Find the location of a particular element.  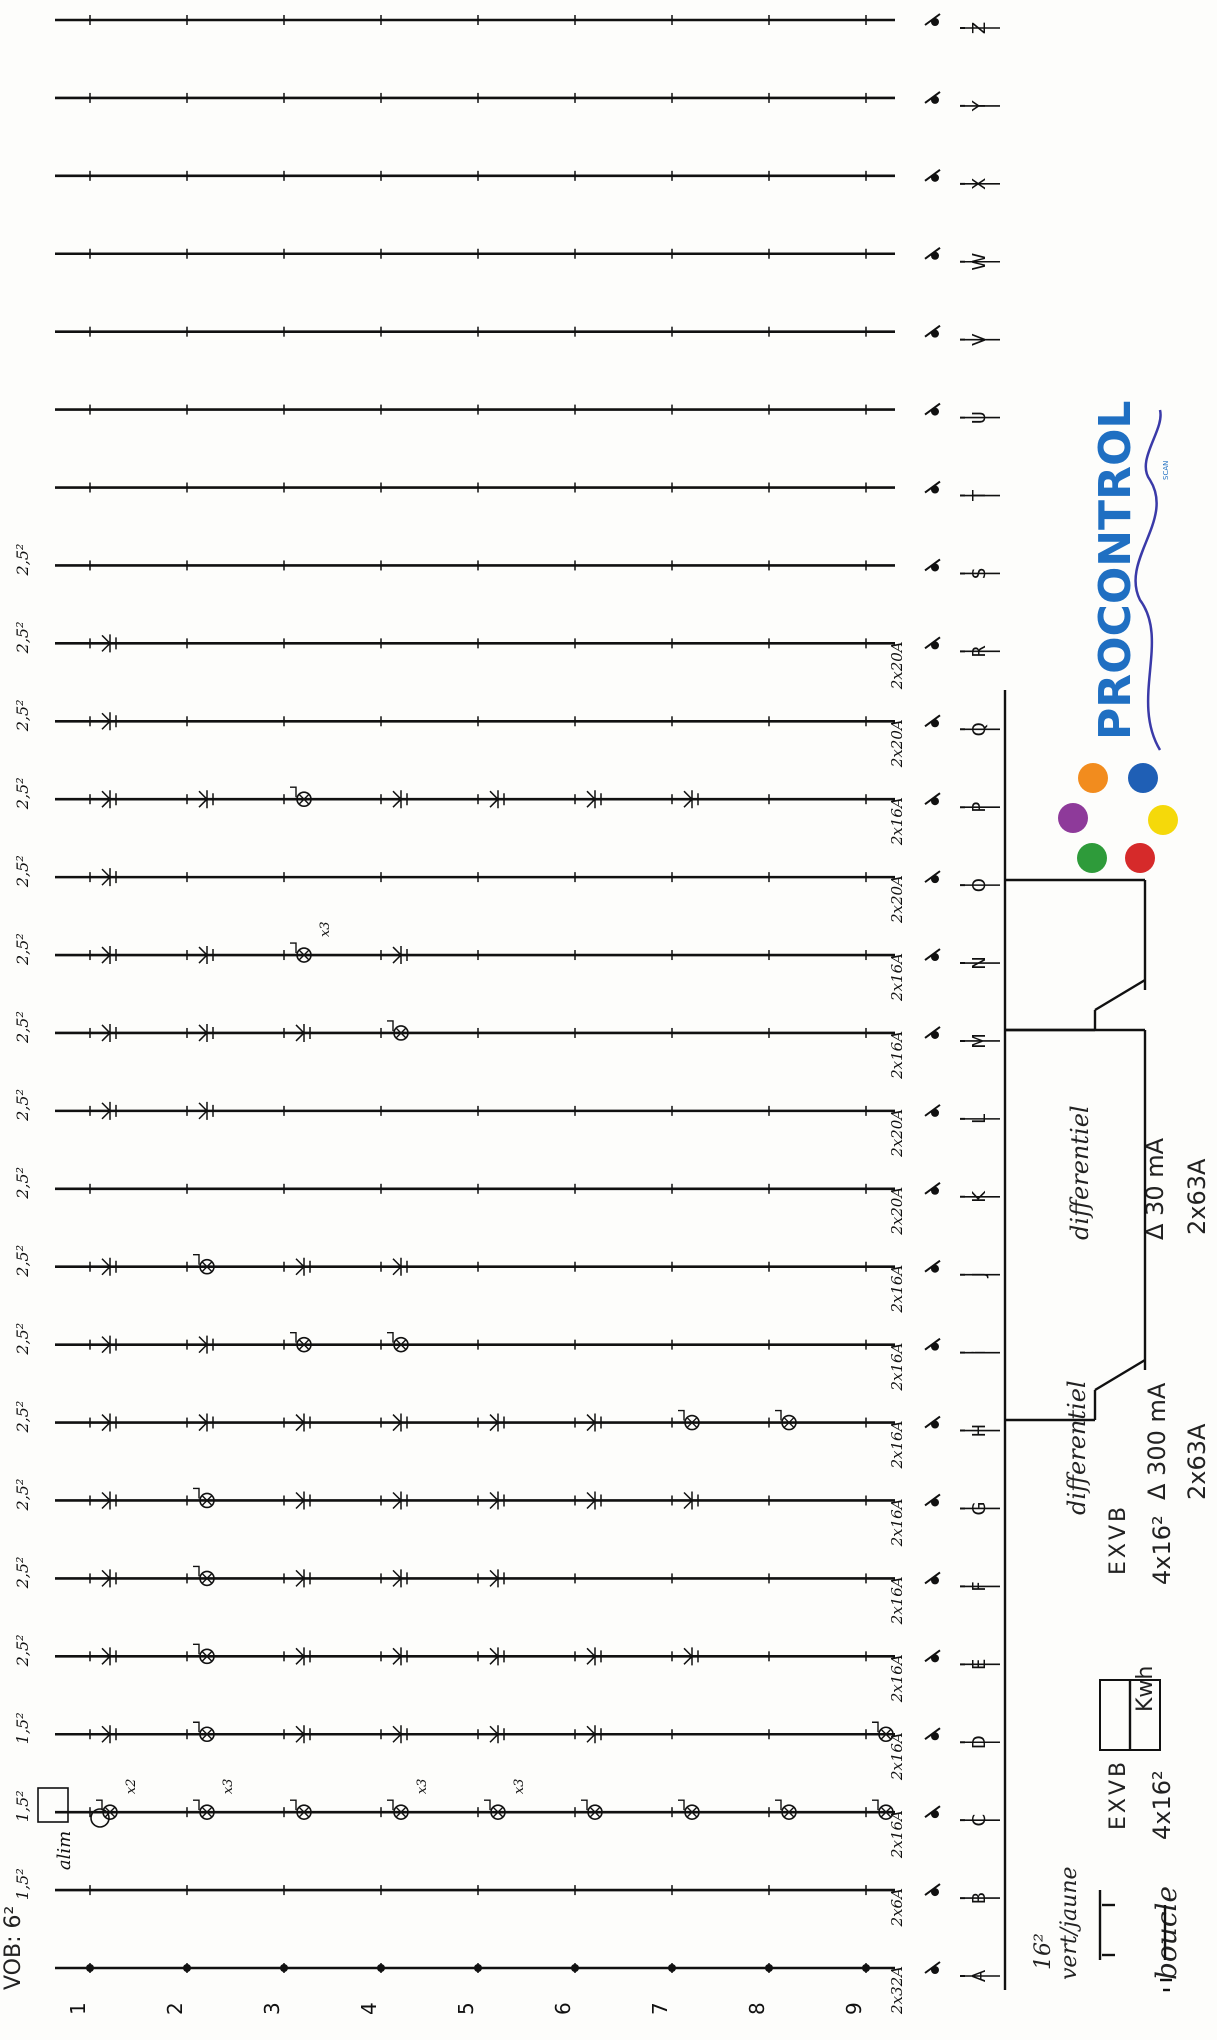

circuit-letter-J: J is located at coordinates (979, 1275).